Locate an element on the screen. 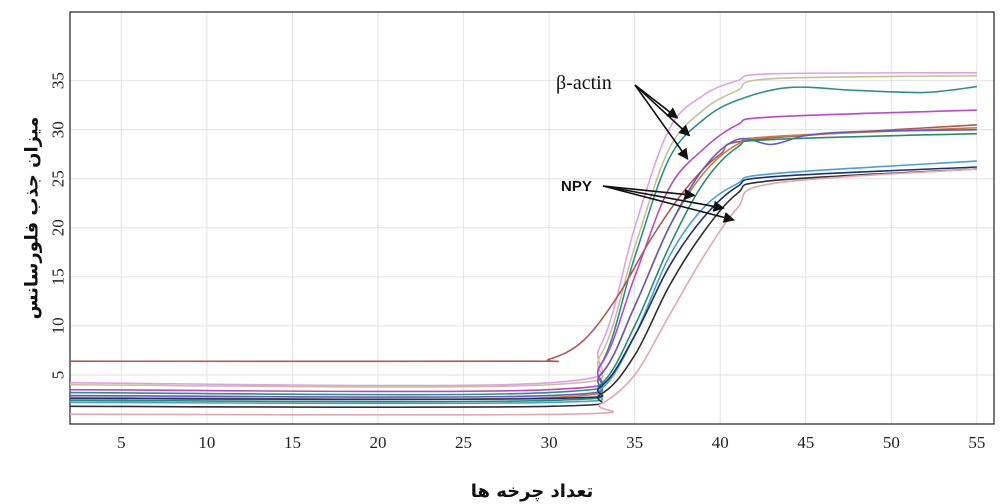 Image resolution: width=1004 pixels, height=504 pixels. x-tick-label: 5 is located at coordinates (121, 442).